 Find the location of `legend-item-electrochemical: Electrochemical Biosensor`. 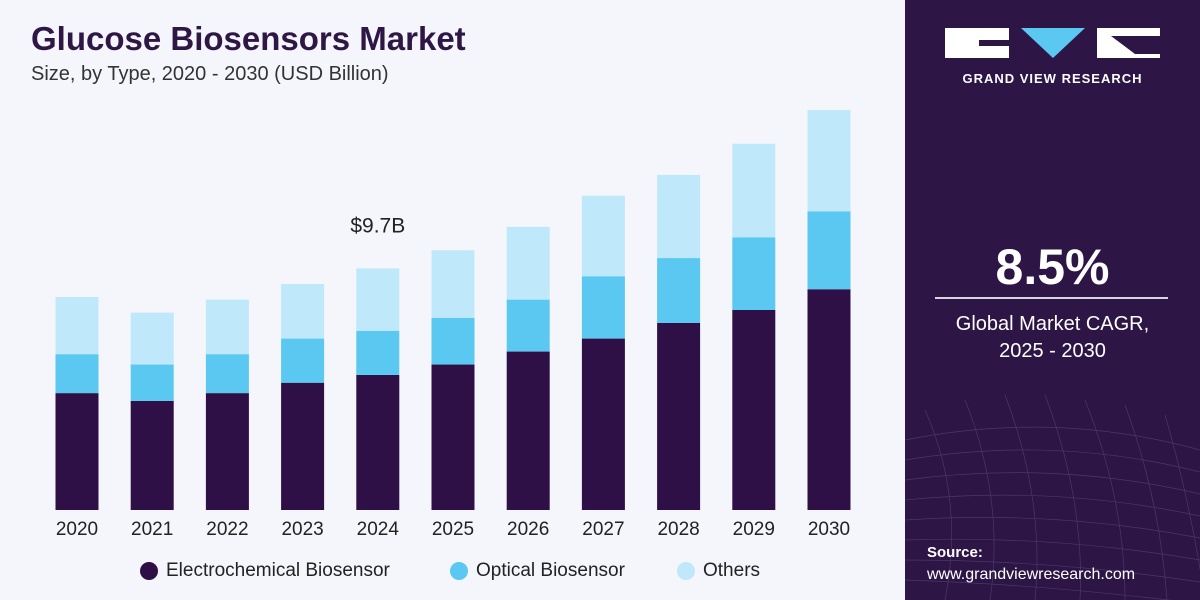

legend-item-electrochemical: Electrochemical Biosensor is located at coordinates (265, 571).